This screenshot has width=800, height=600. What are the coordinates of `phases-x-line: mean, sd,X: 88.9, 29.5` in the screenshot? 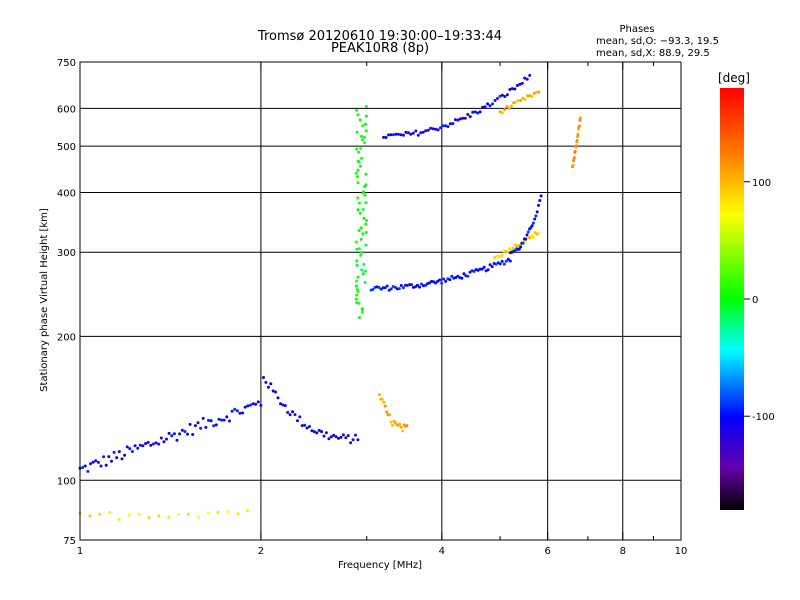 It's located at (653, 53).